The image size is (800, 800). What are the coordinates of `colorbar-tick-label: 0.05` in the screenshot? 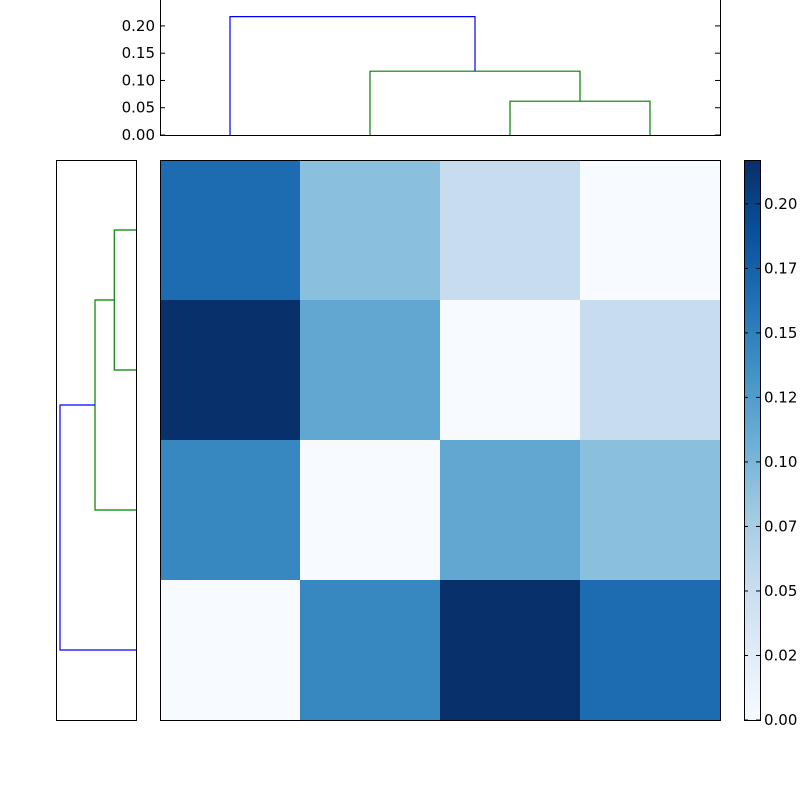 It's located at (780, 591).